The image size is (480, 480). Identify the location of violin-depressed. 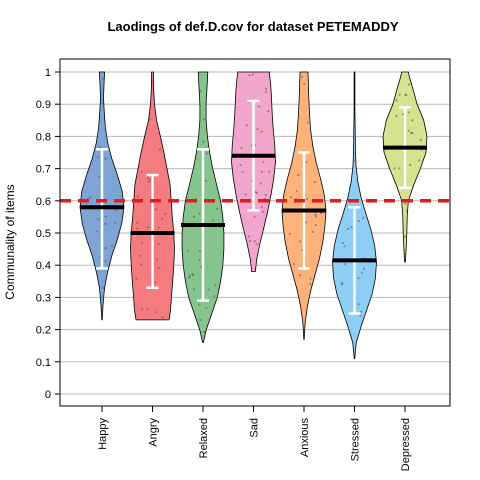
(405, 167).